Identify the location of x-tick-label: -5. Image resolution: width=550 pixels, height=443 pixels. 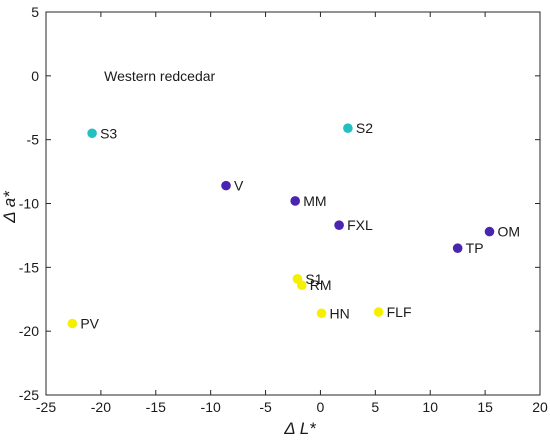
(265, 407).